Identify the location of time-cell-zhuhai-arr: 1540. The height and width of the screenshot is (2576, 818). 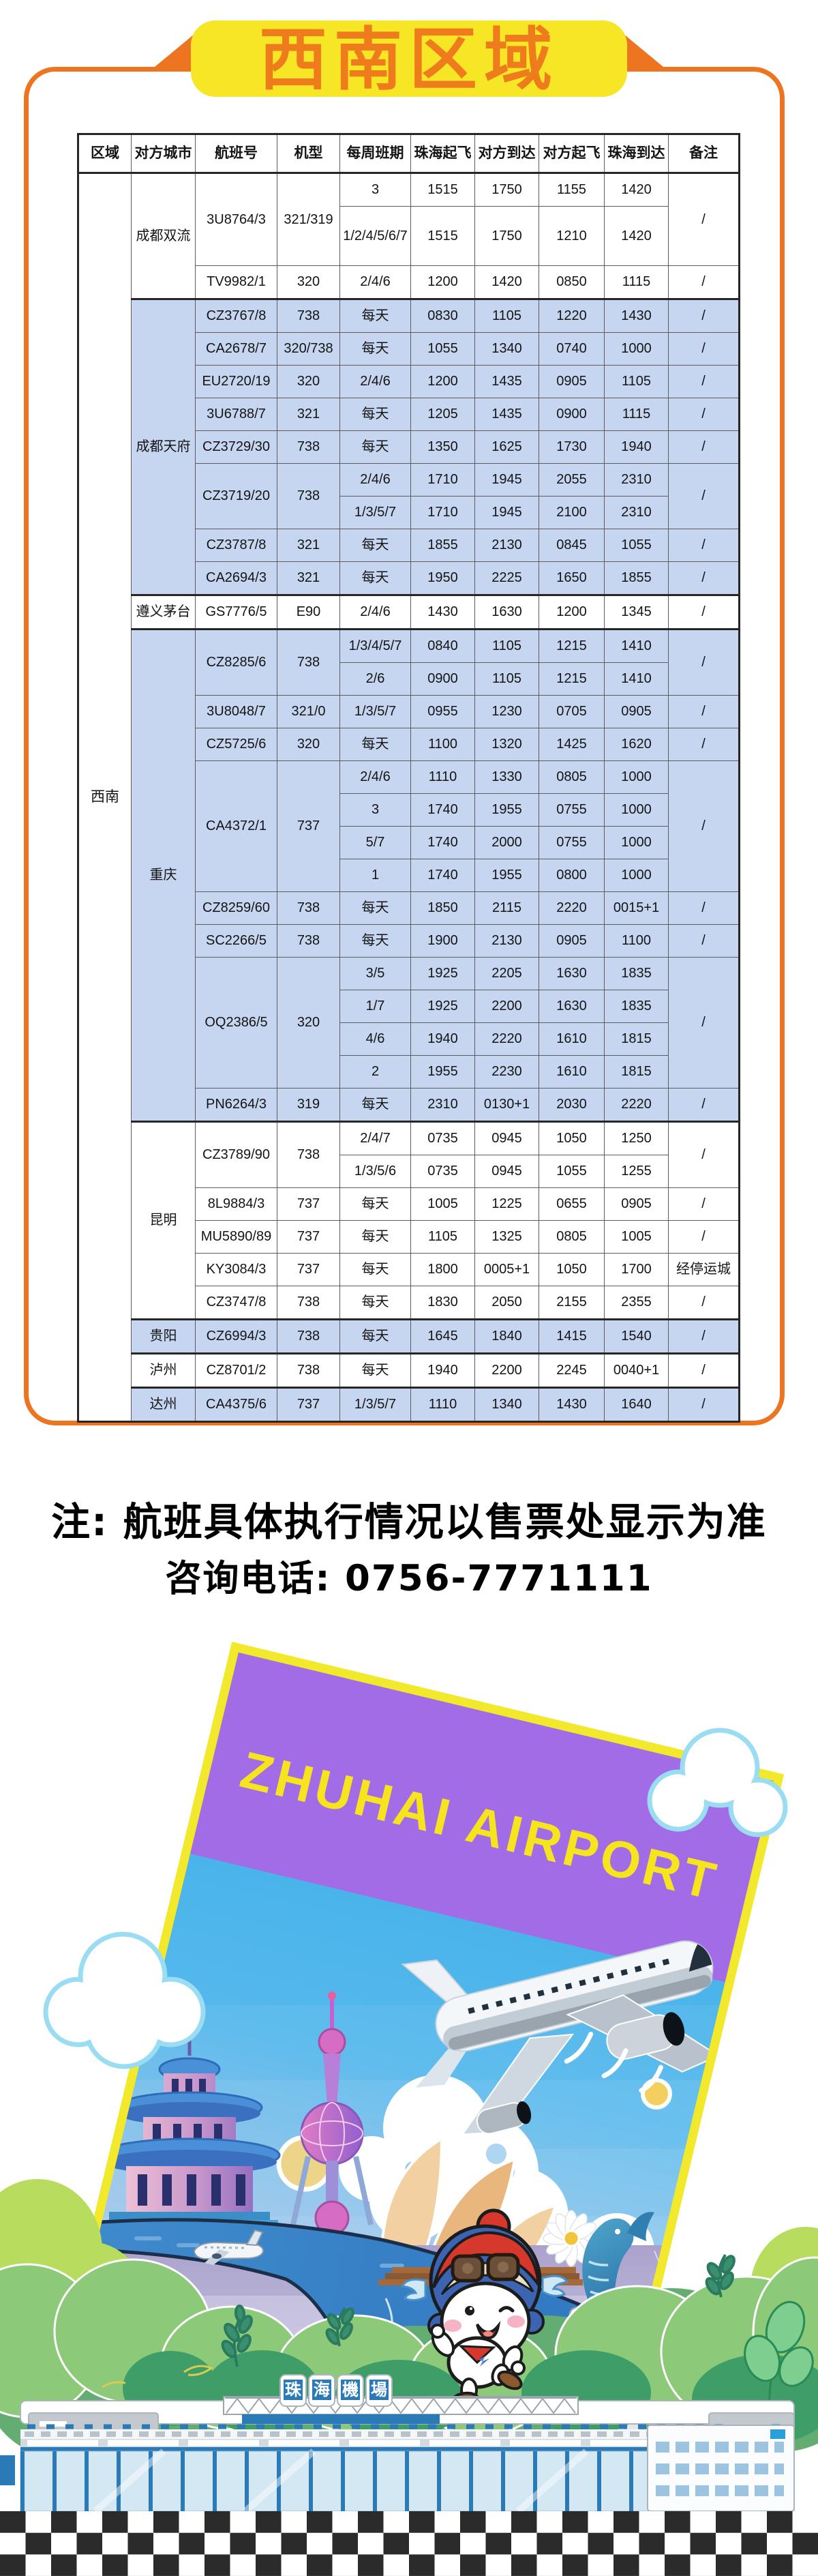
(636, 1336).